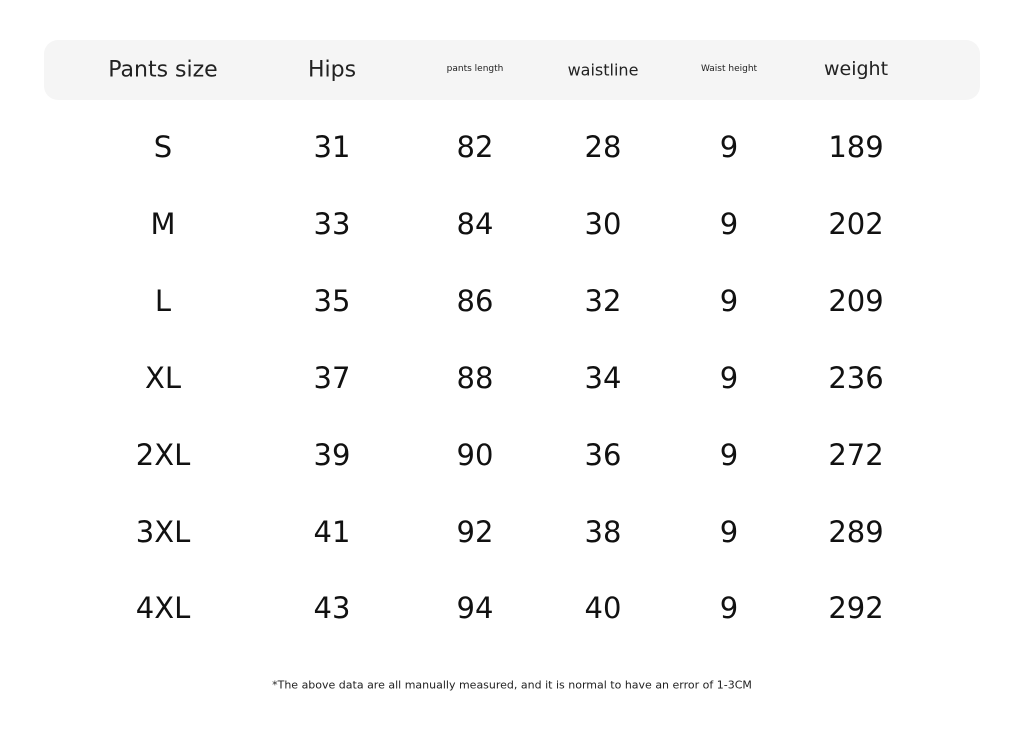 The image size is (1024, 744). What do you see at coordinates (332, 147) in the screenshot?
I see `table-cell: 31` at bounding box center [332, 147].